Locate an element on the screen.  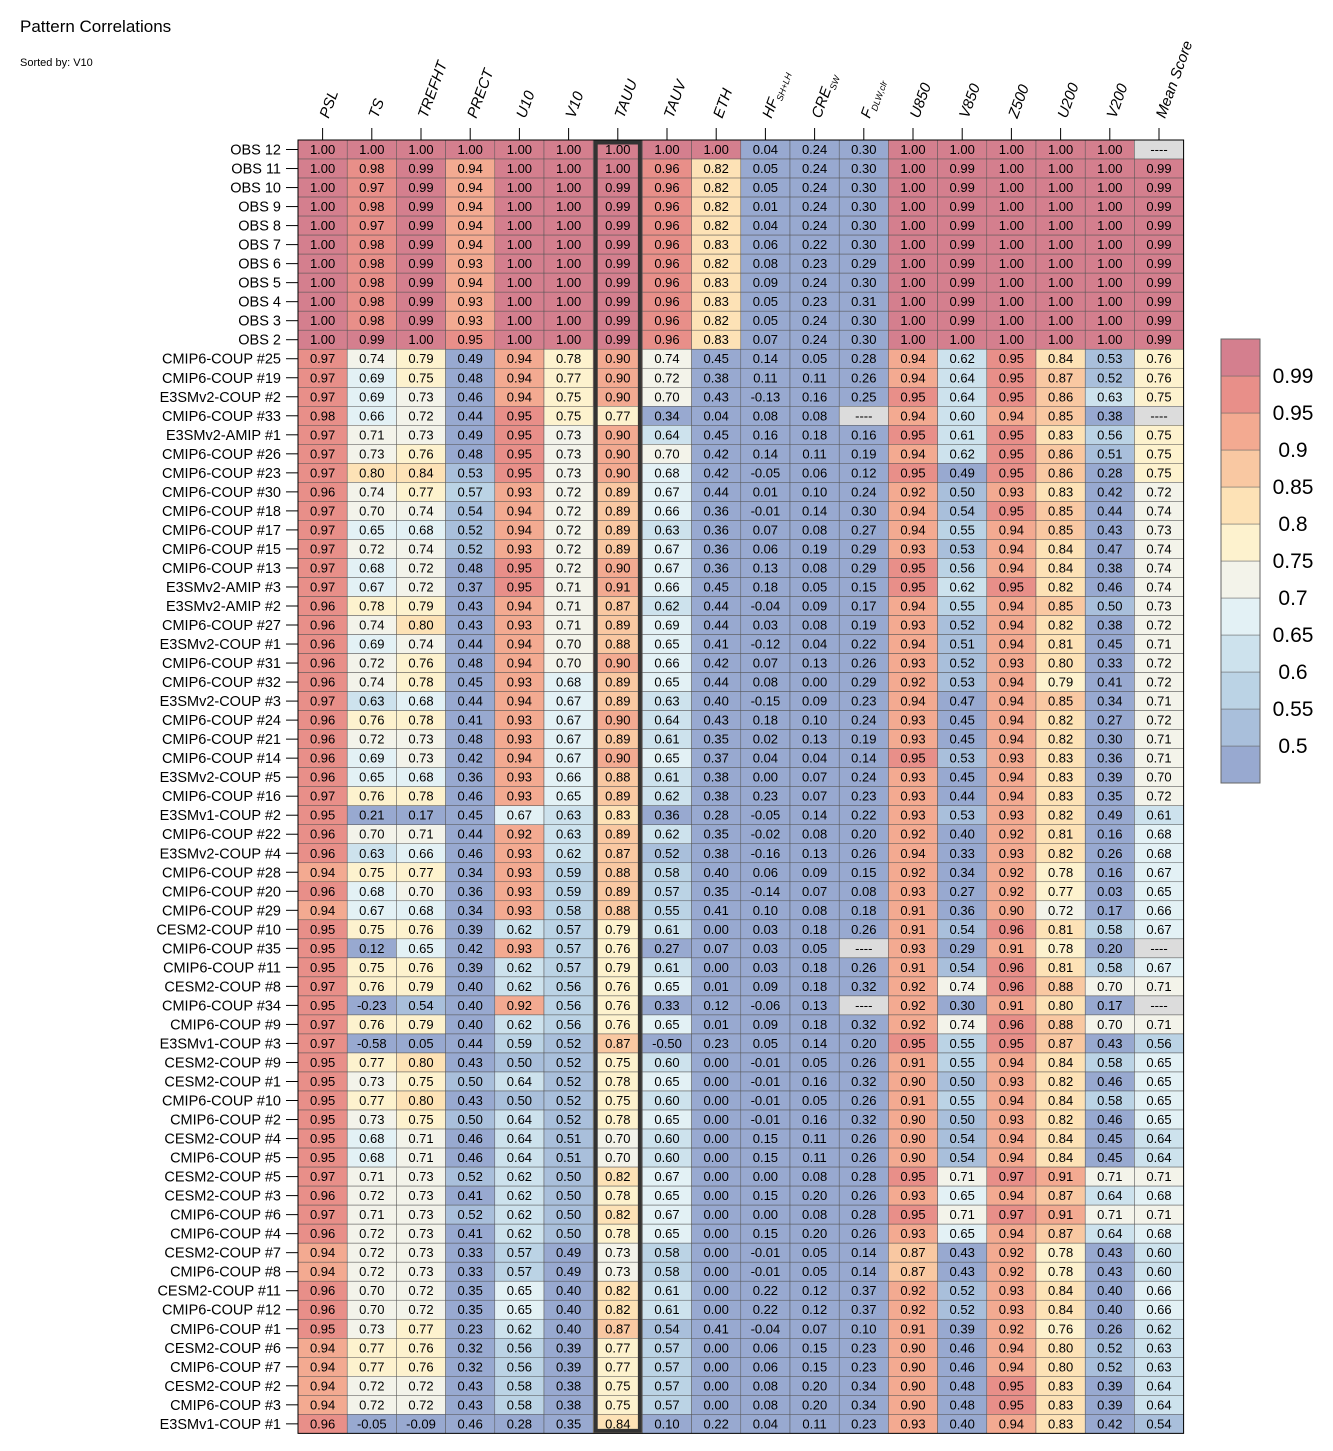
cell-value-label: 0.68 is located at coordinates (1158, 853).